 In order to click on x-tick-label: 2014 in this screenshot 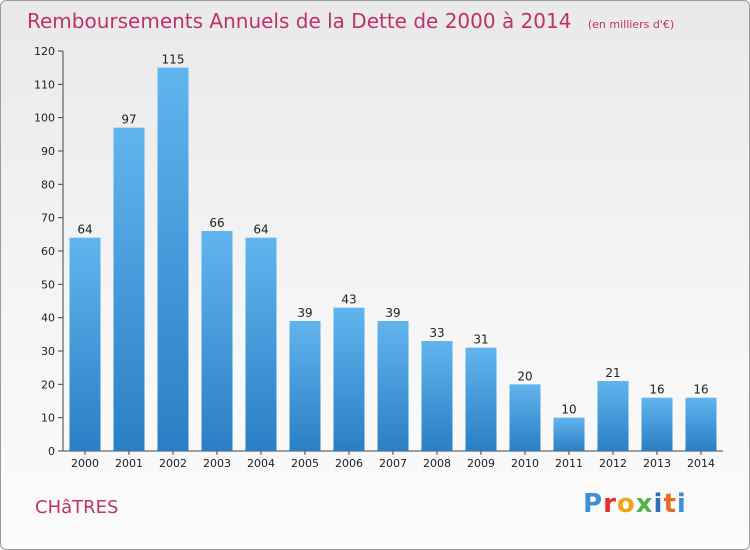, I will do `click(701, 463)`.